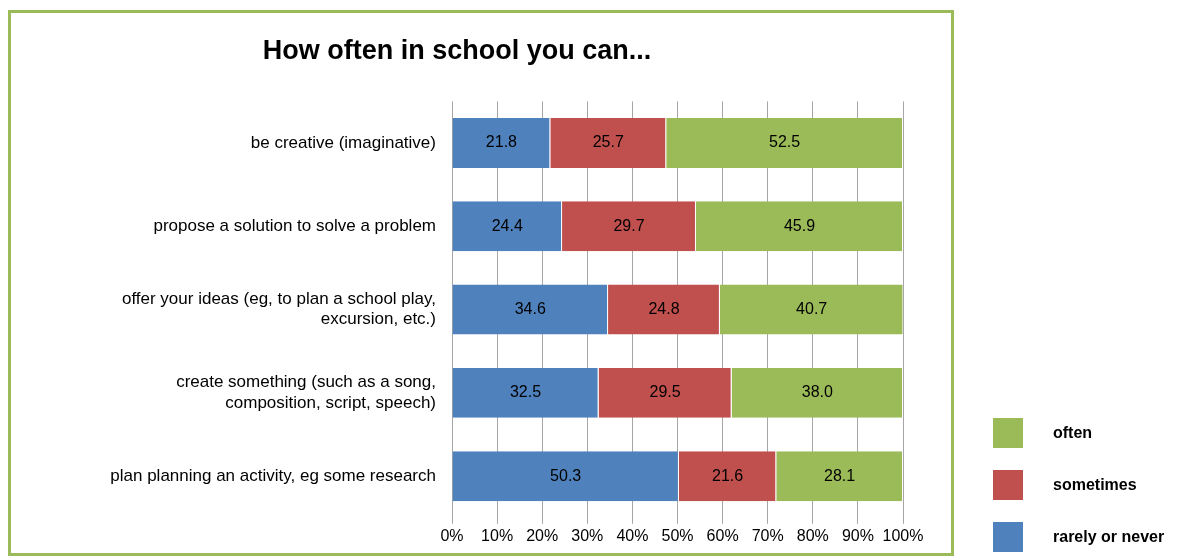  I want to click on x-tick-label: 30%, so click(587, 535).